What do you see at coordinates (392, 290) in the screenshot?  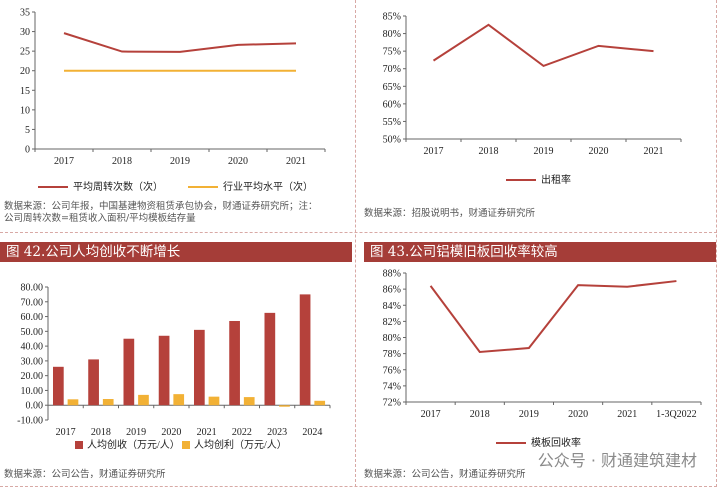 I see `y-tick-label: 86%` at bounding box center [392, 290].